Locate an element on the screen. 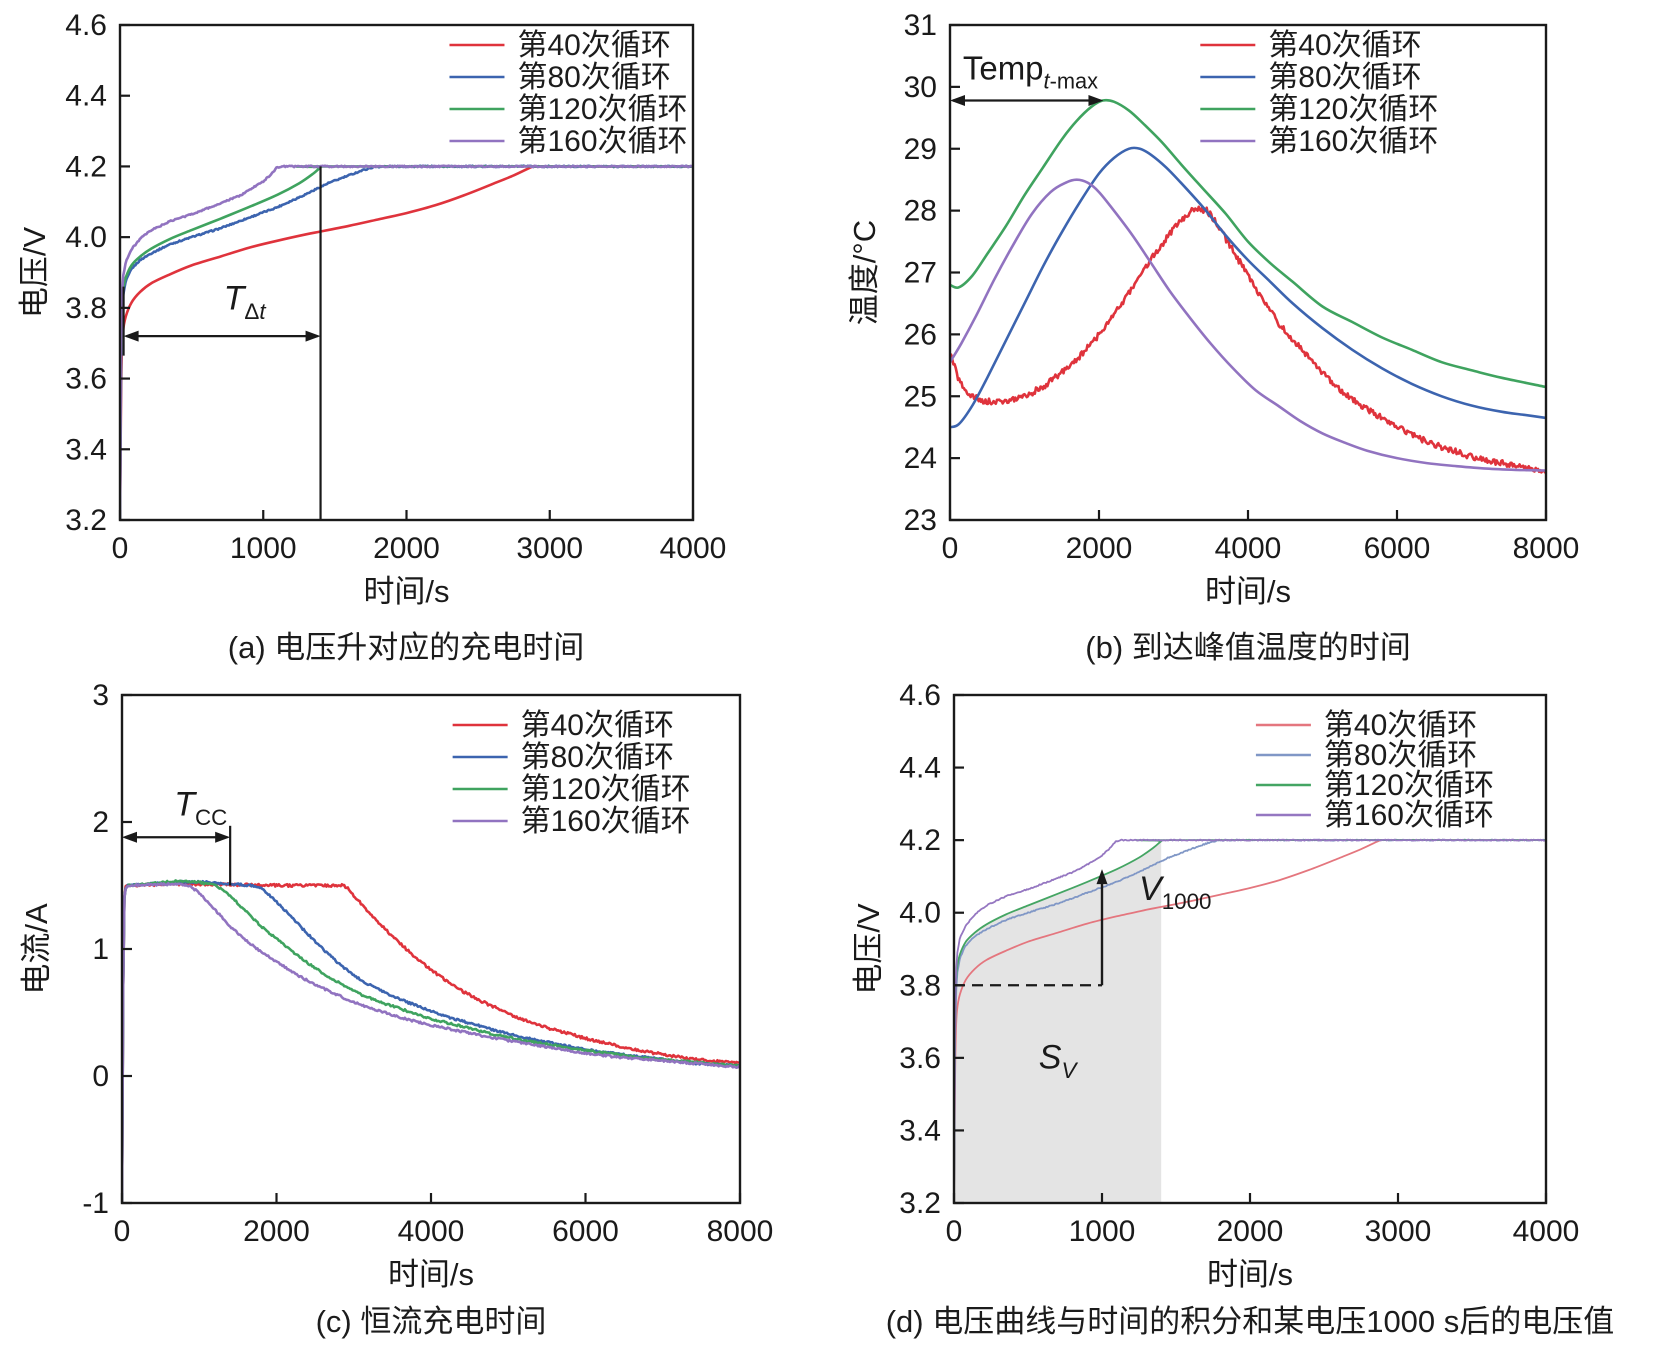 This screenshot has height=1348, width=1674. x-tick-label: 1000 is located at coordinates (1102, 1231).